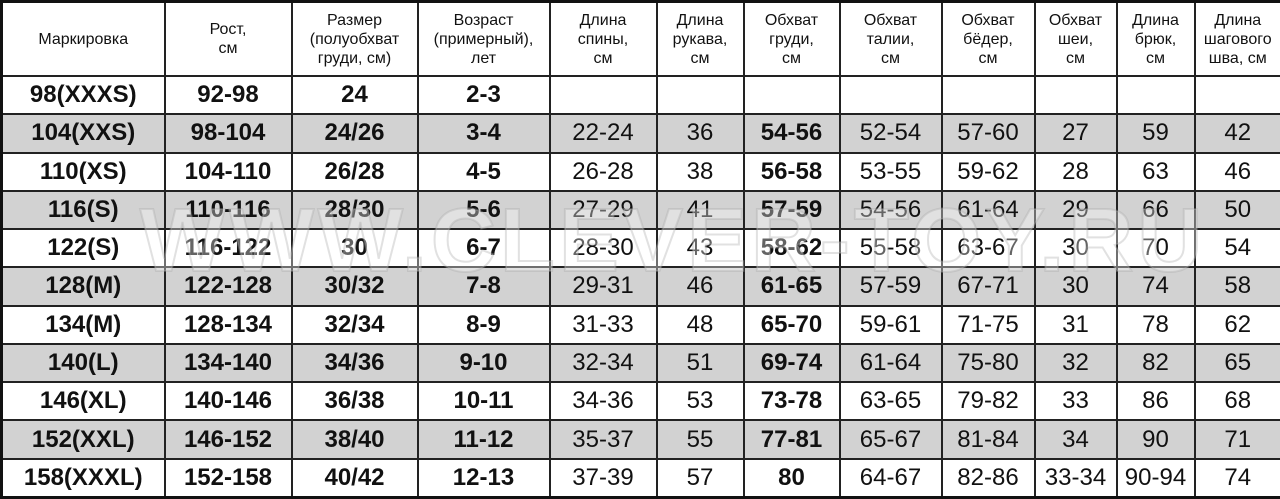 This screenshot has height=499, width=1280. I want to click on table-cell: 30/32, so click(354, 286).